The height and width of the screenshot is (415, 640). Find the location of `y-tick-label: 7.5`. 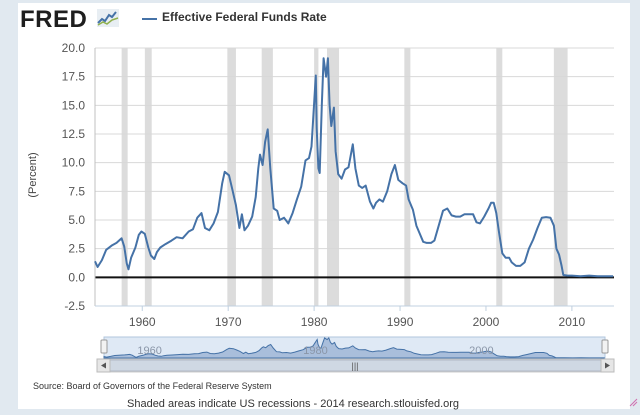

y-tick-label: 7.5 is located at coordinates (76, 191).